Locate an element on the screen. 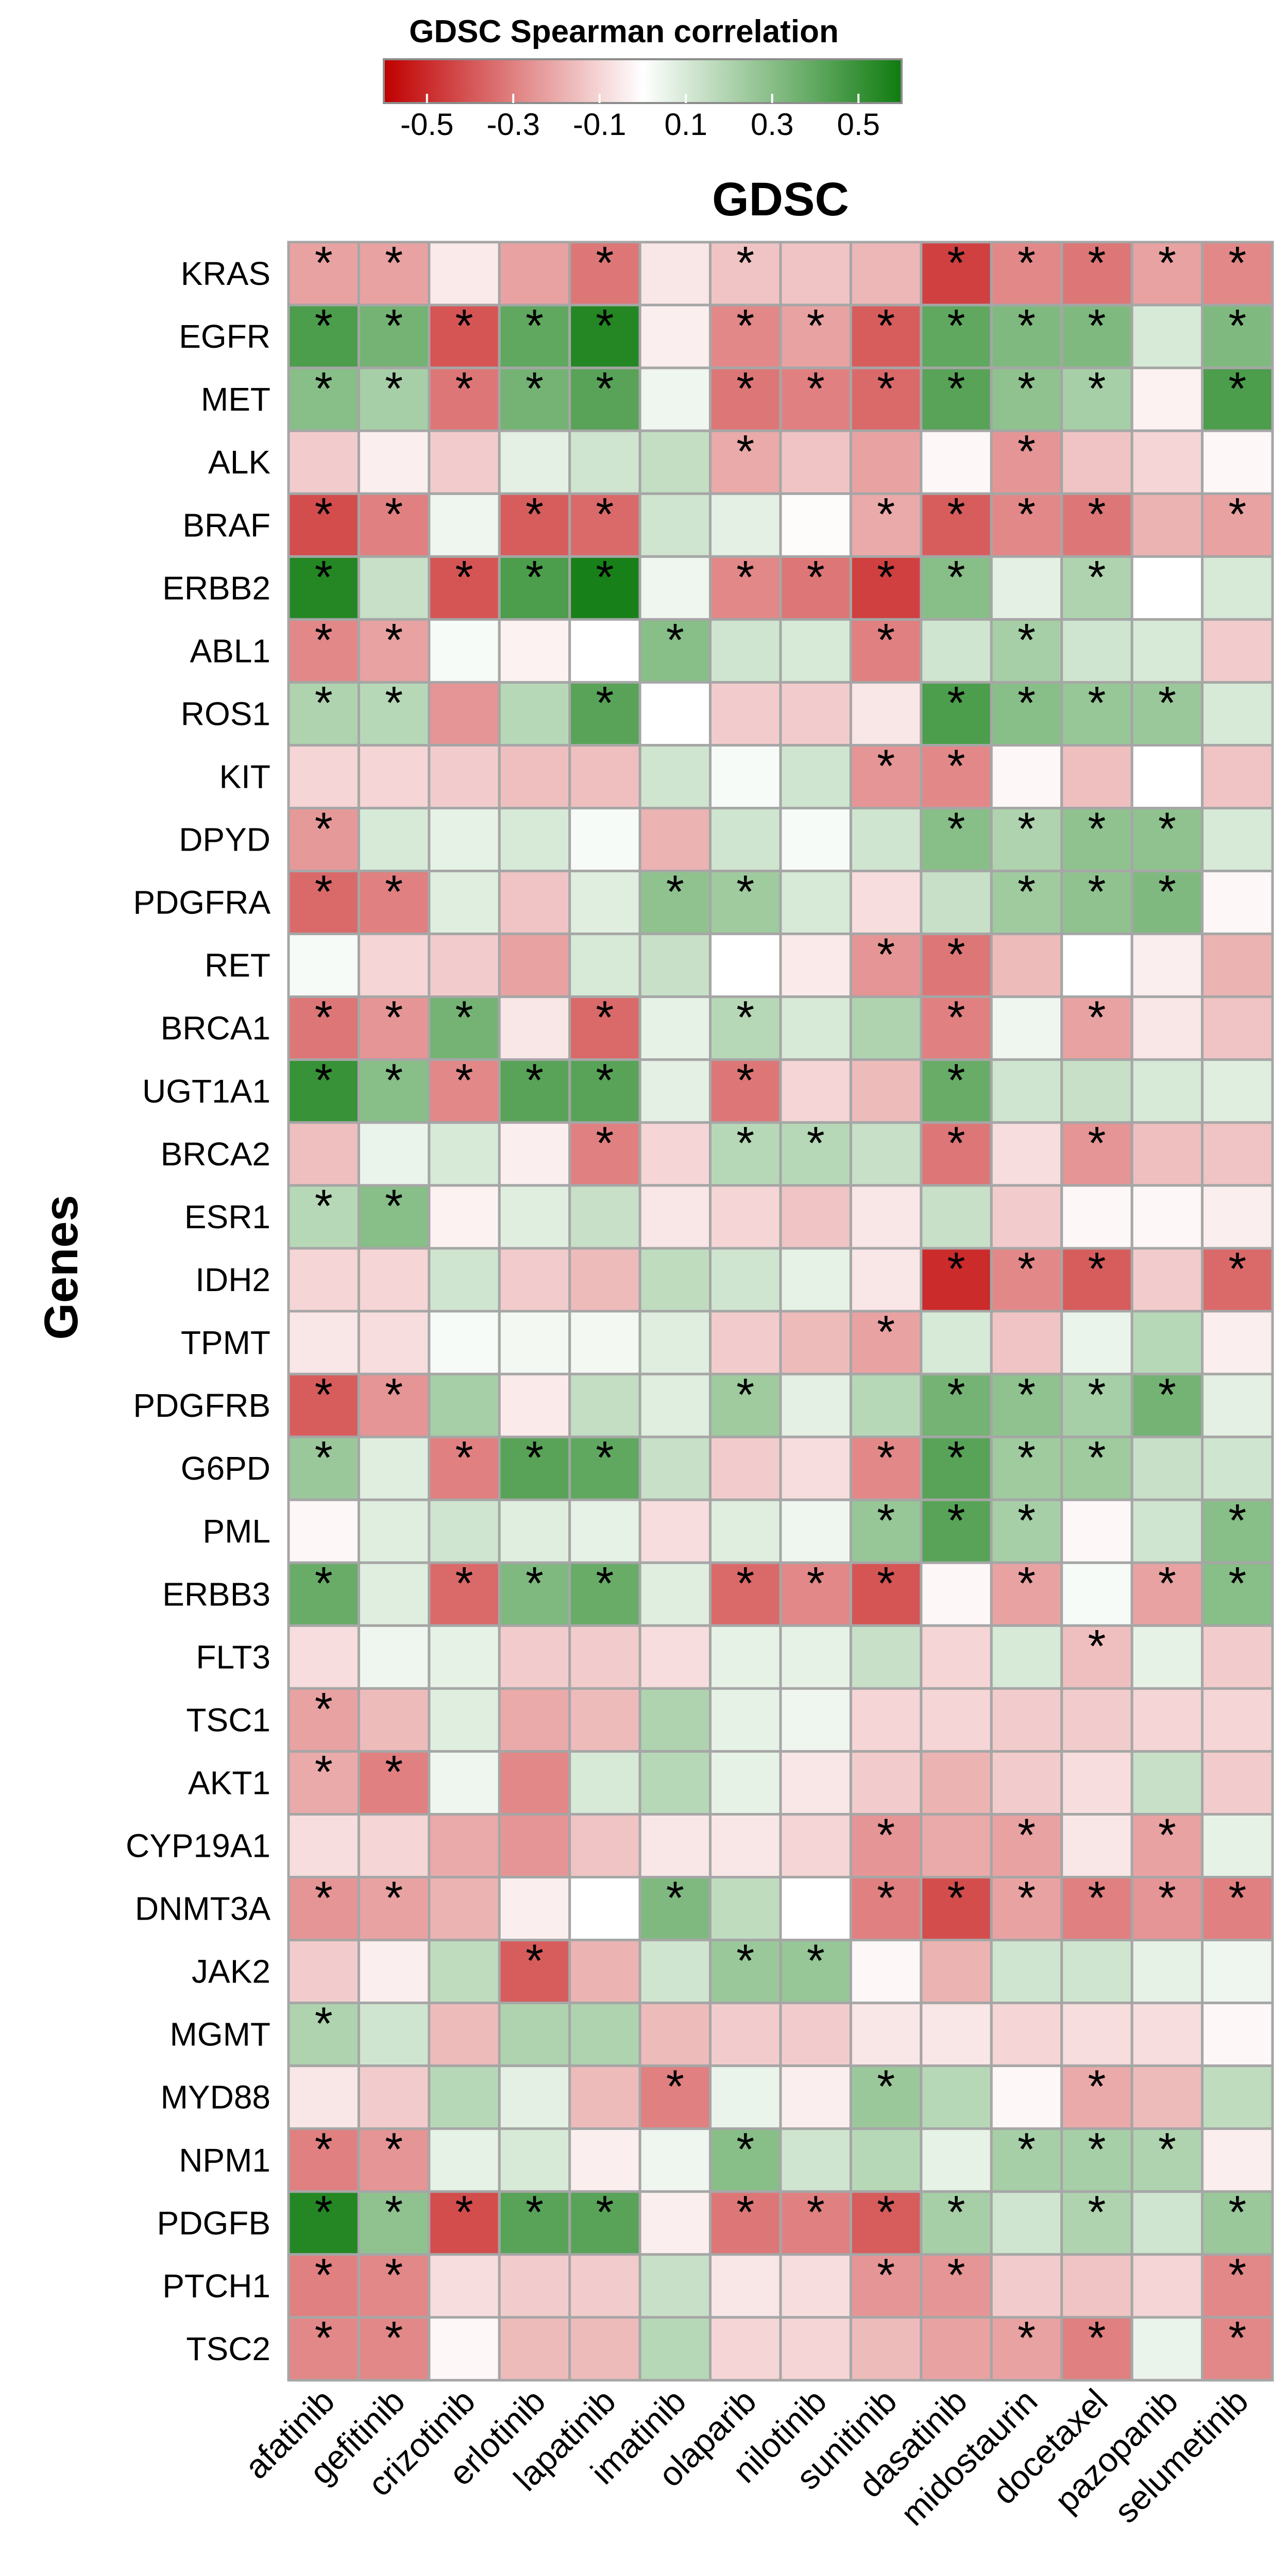 The width and height of the screenshot is (1288, 2576). colorbar-tick-label: -0.1 is located at coordinates (600, 124).